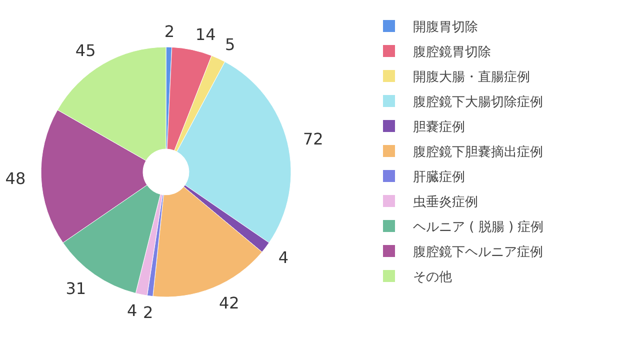 This screenshot has height=350, width=637. I want to click on legend-label: 開腹大腸・直腸症例, so click(471, 77).